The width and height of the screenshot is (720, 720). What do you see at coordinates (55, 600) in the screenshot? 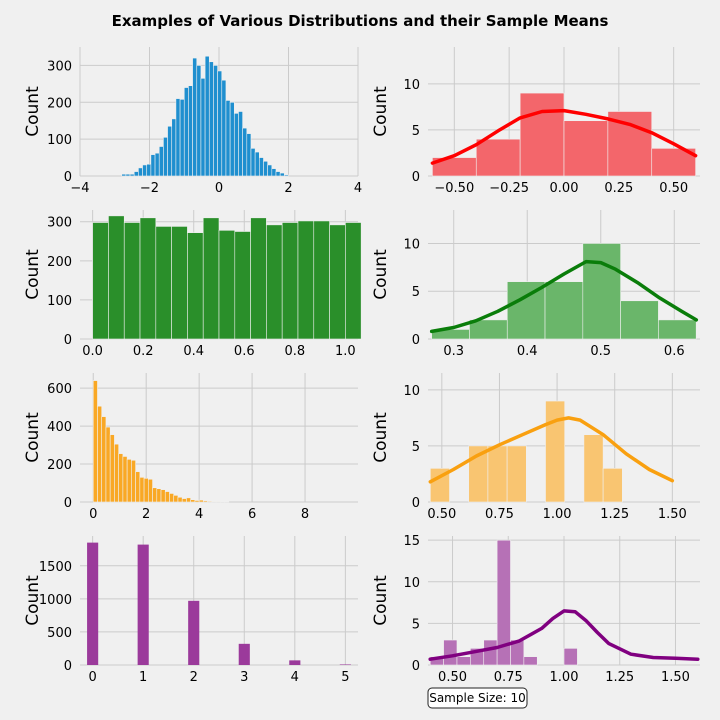
I see `y-tick-label: 1000` at bounding box center [55, 600].